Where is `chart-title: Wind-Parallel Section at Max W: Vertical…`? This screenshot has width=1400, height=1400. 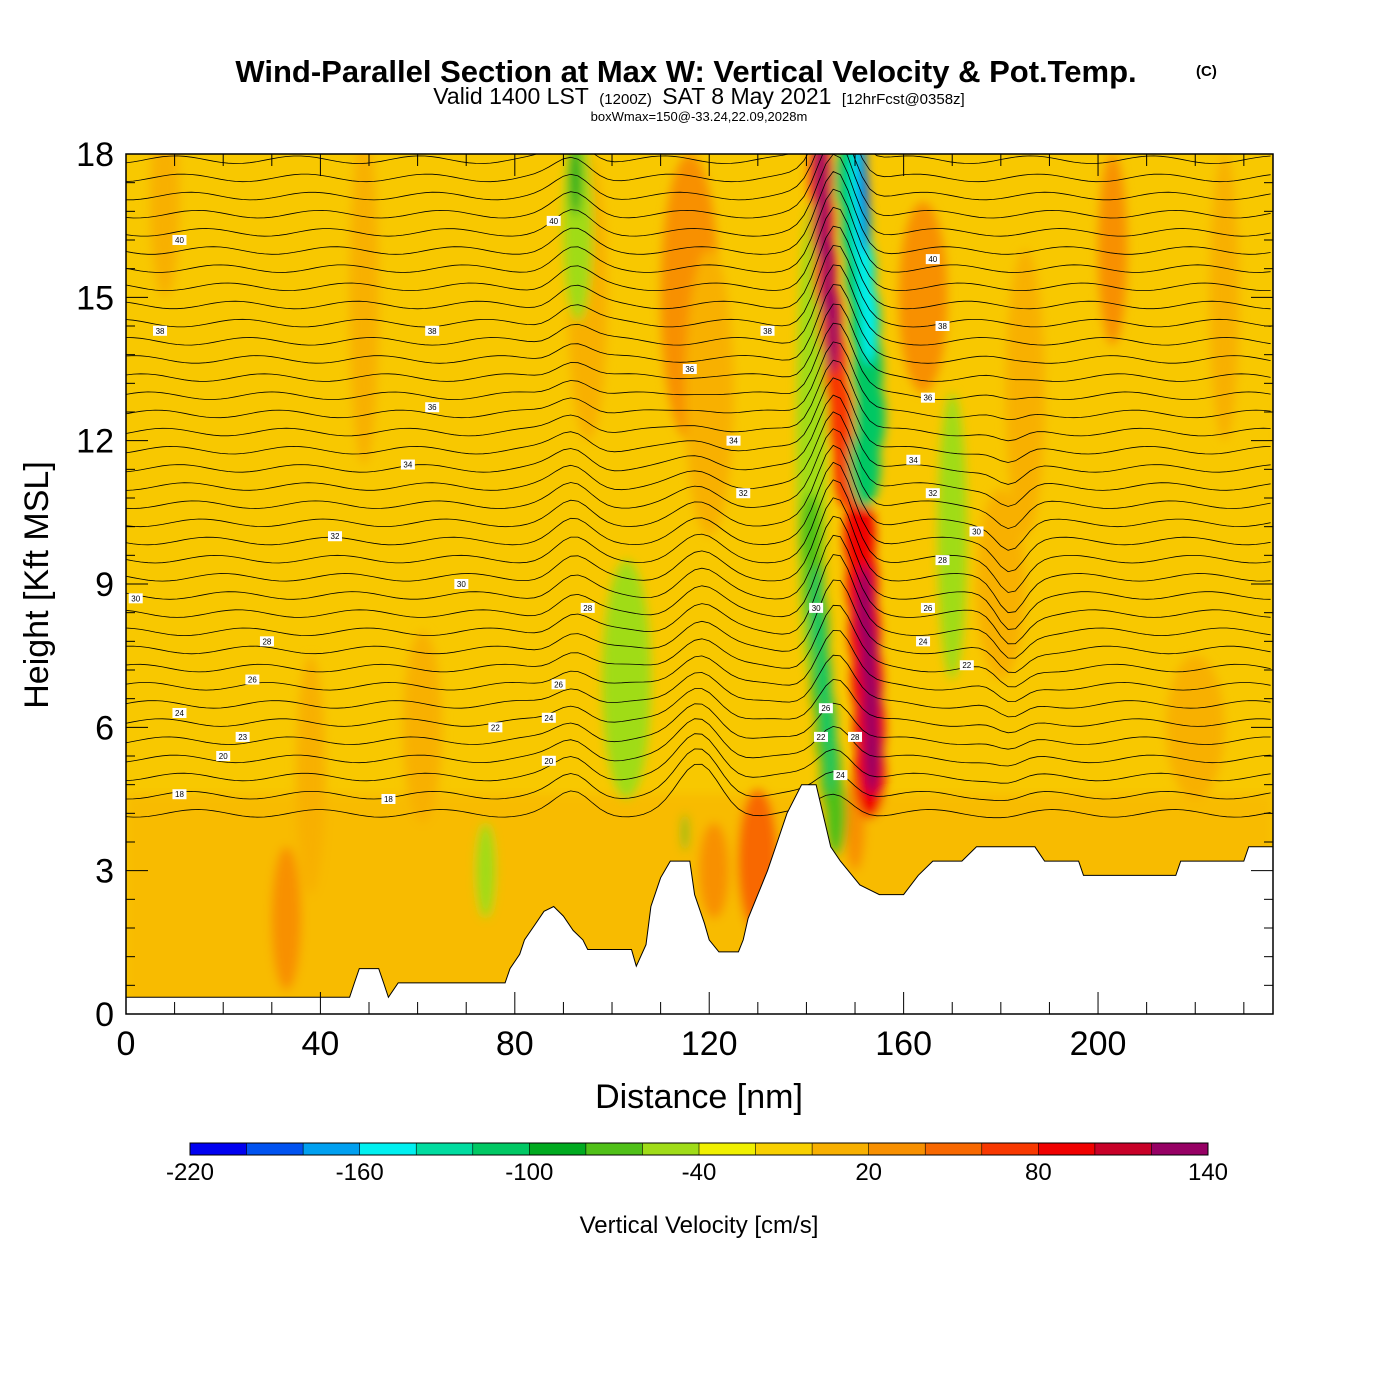 chart-title: Wind-Parallel Section at Max W: Vertical… is located at coordinates (685, 71).